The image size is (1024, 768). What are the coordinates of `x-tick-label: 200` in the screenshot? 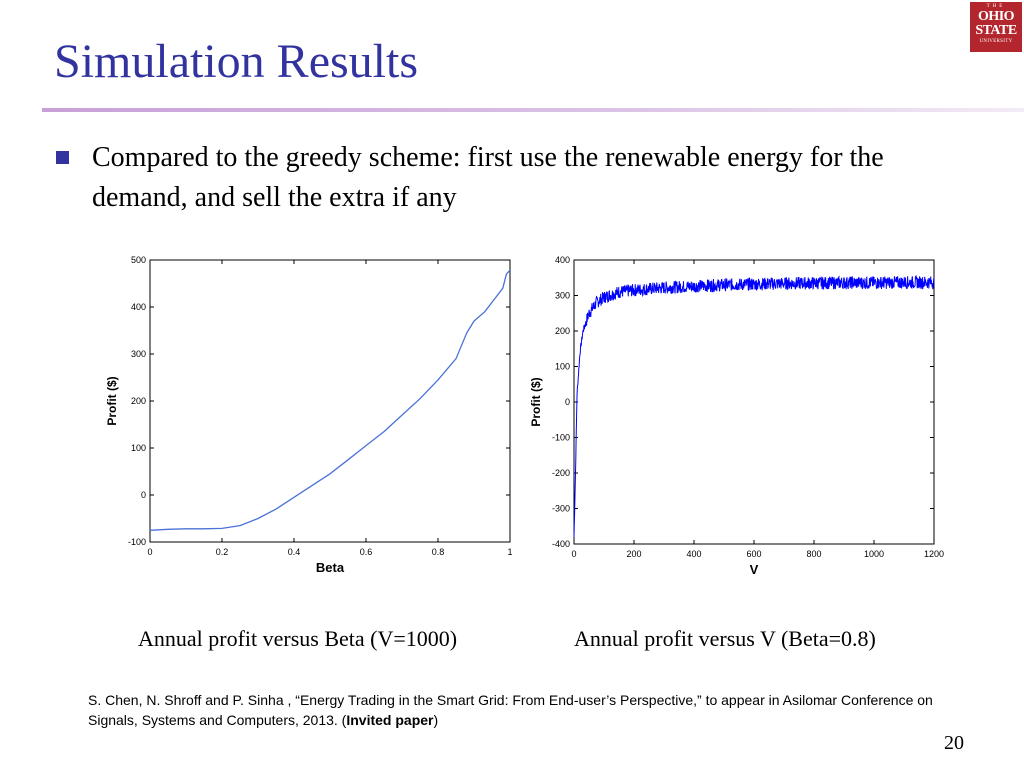 It's located at (633, 554).